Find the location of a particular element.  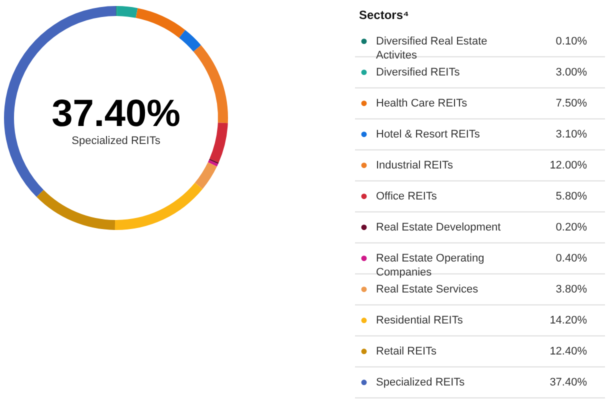

data-label: 3.10% is located at coordinates (572, 134).